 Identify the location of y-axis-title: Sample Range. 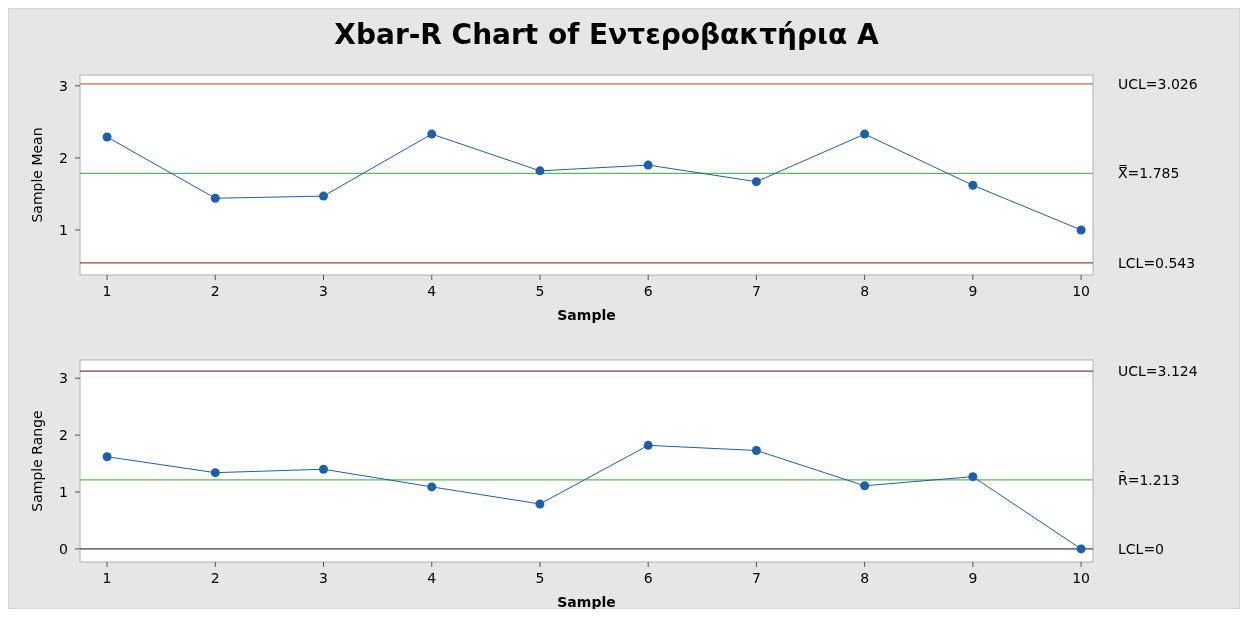
(37, 461).